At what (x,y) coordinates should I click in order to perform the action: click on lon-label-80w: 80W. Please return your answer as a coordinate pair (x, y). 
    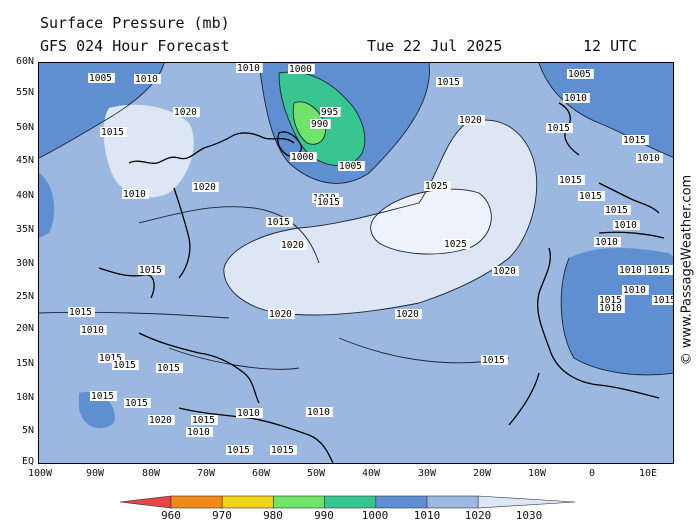
    Looking at the image, I should click on (151, 473).